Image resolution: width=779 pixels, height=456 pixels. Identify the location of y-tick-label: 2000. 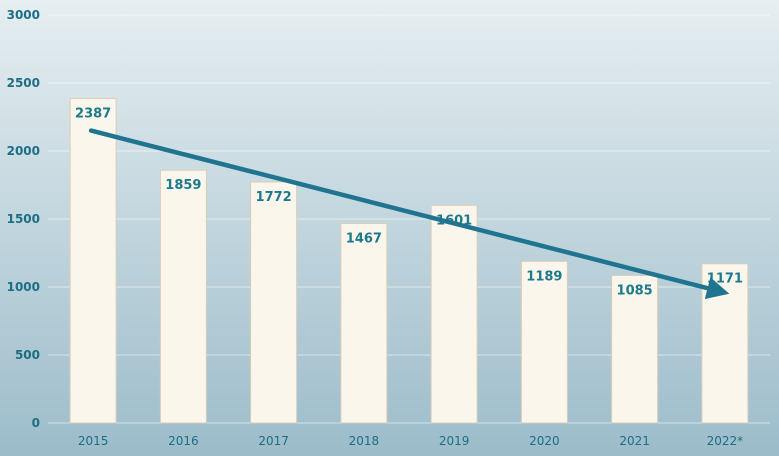
(23, 151).